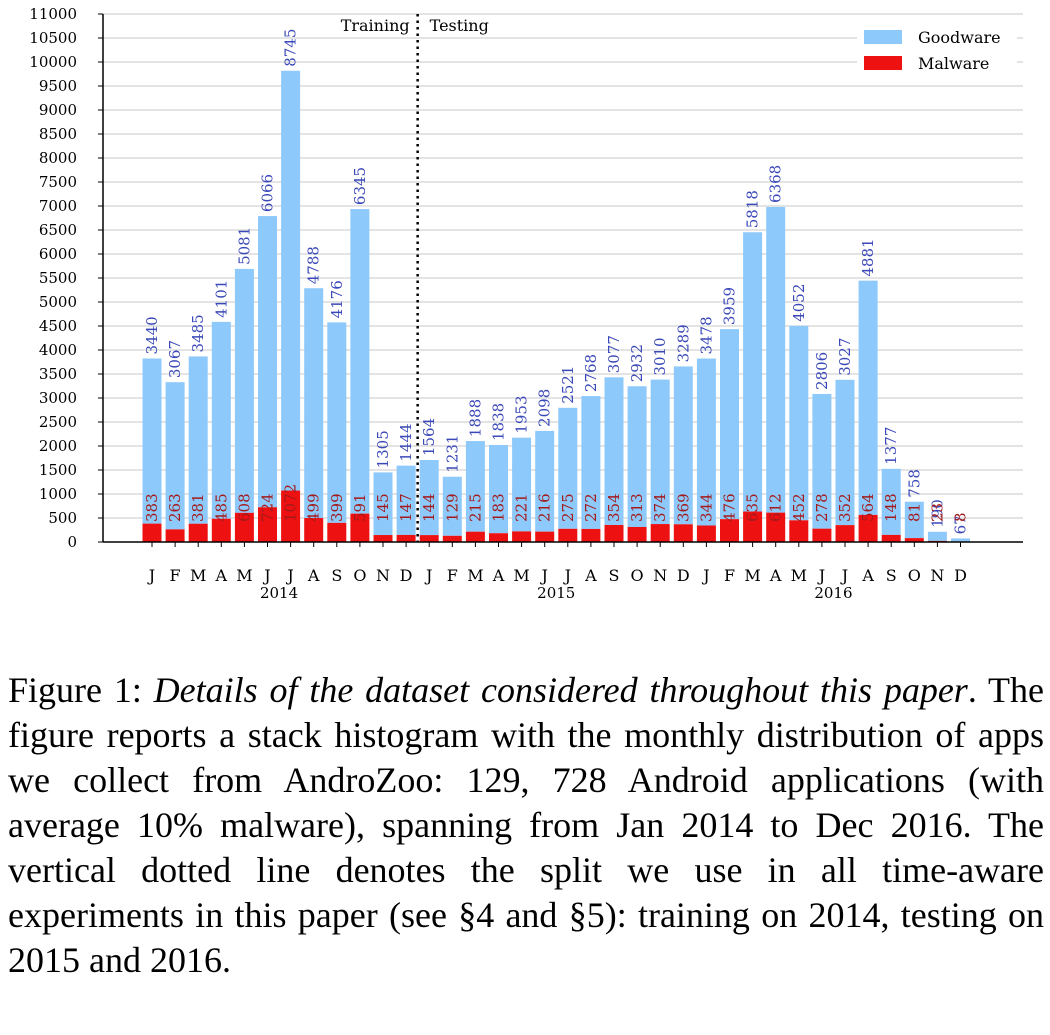  I want to click on goodware-value-label: 3077, so click(614, 354).